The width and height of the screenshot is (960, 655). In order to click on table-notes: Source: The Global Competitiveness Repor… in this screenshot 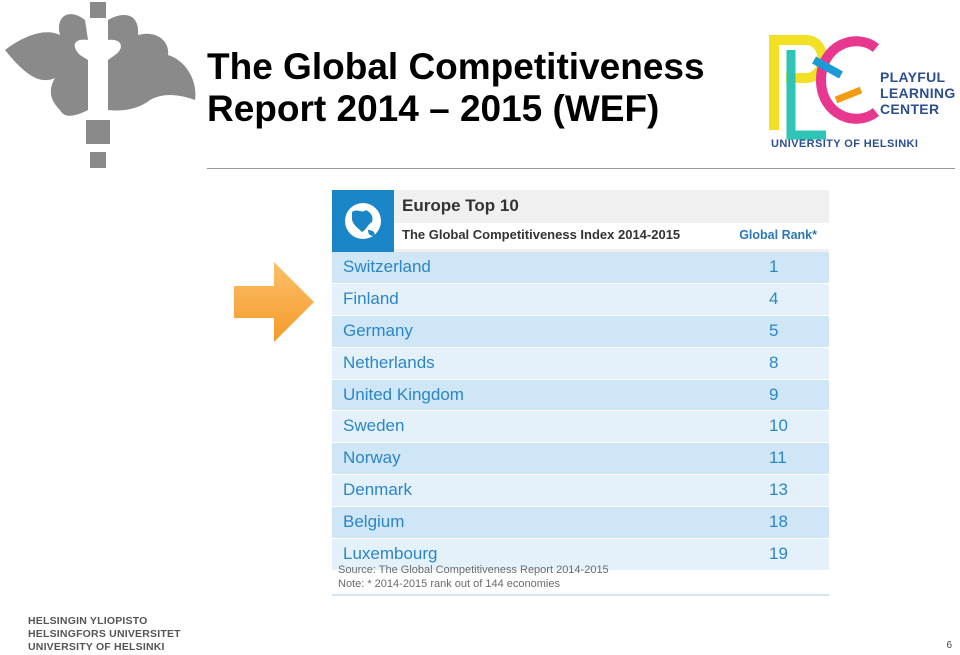, I will do `click(473, 577)`.